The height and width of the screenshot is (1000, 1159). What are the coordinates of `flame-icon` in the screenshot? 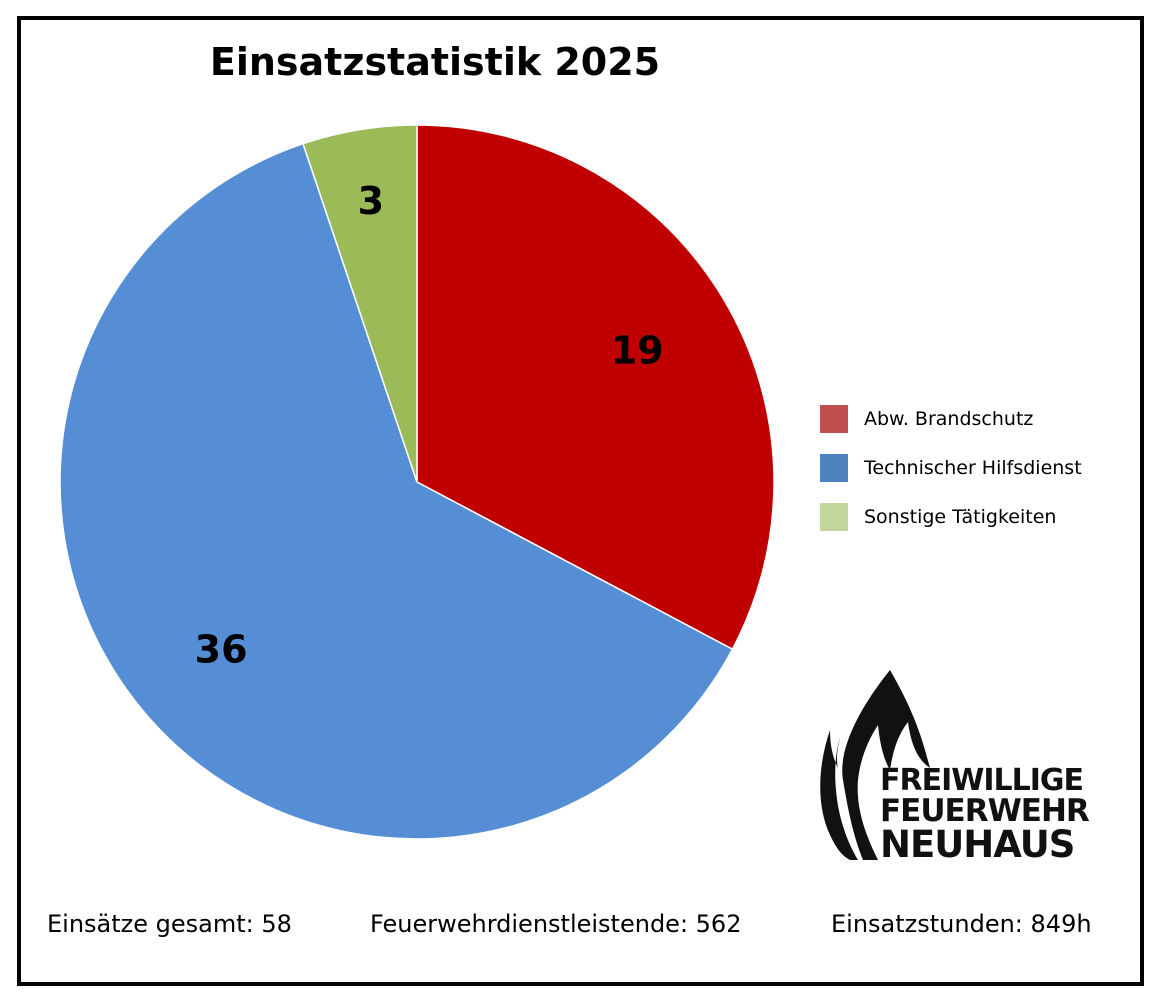 It's located at (875, 765).